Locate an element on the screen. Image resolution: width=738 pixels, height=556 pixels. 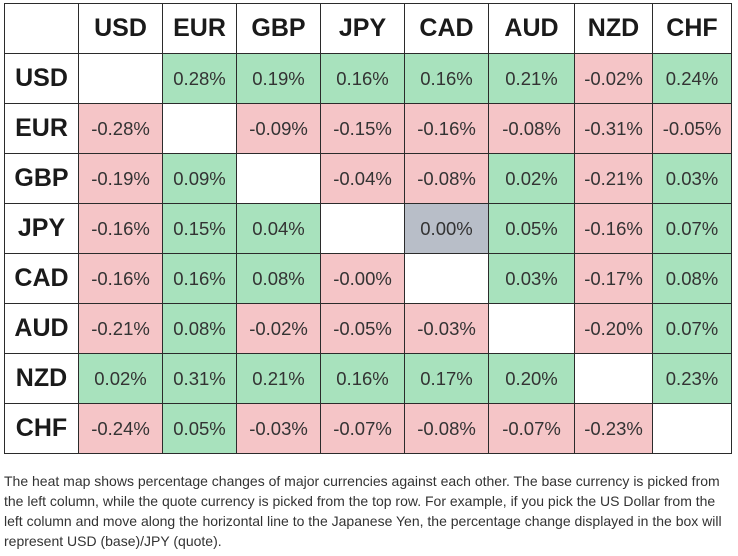
heatmap-cell-jpy-chf: 0.07% is located at coordinates (692, 228).